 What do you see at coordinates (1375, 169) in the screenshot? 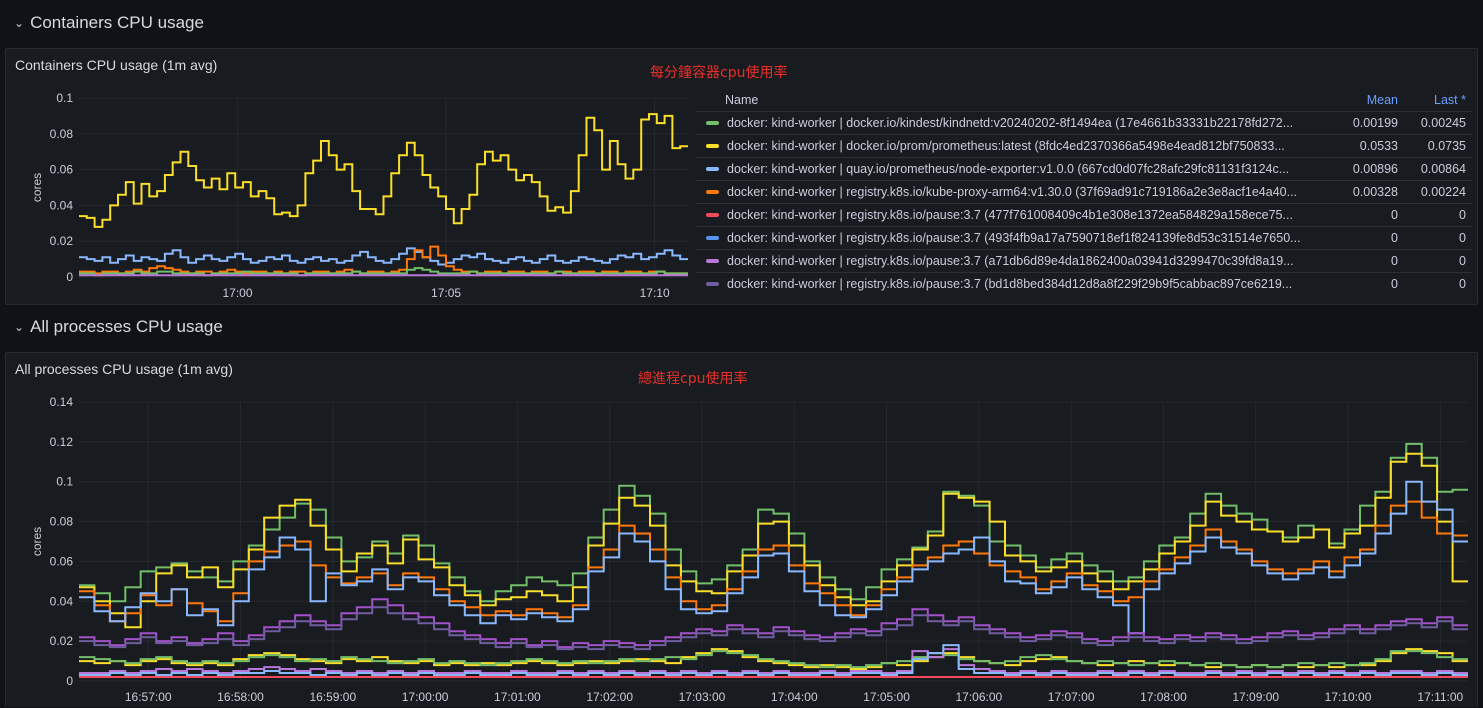
I see `legend-mean-value: 0.00896` at bounding box center [1375, 169].